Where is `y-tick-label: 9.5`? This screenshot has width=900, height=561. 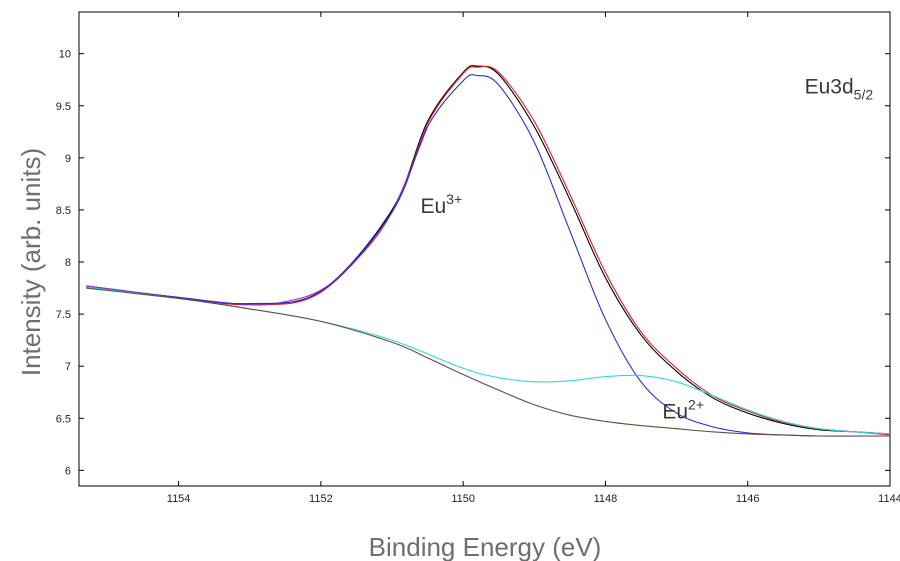
y-tick-label: 9.5 is located at coordinates (63, 107).